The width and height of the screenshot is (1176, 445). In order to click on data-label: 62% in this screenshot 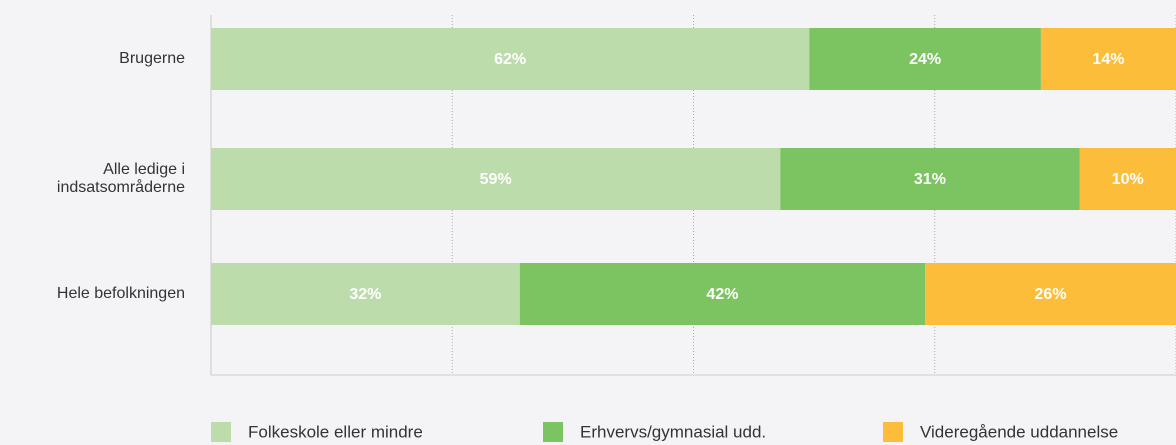, I will do `click(510, 59)`.